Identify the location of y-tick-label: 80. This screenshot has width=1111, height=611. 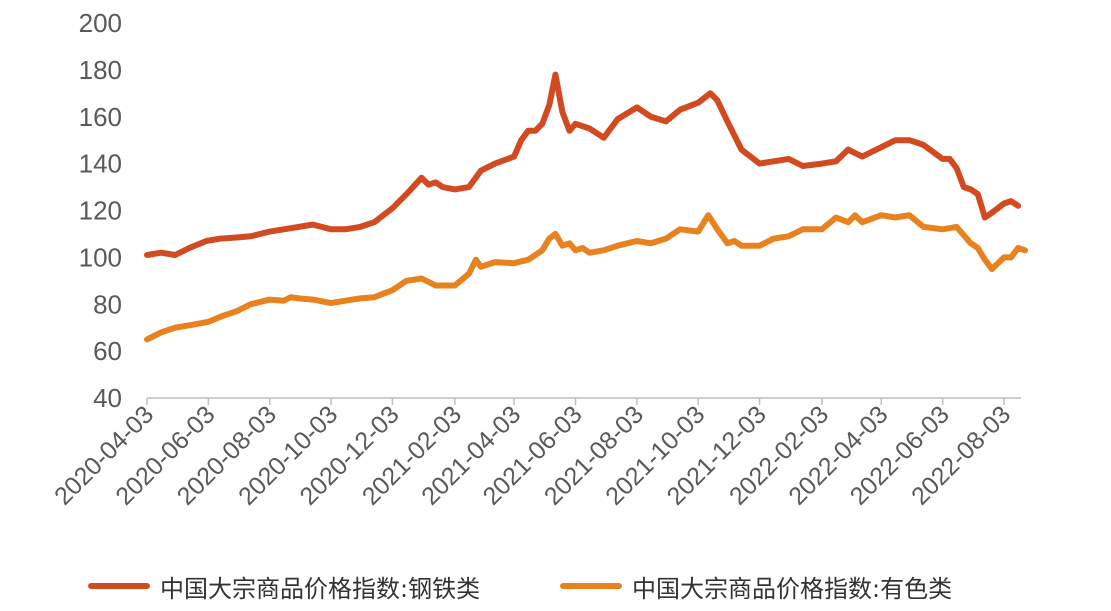
(107, 304).